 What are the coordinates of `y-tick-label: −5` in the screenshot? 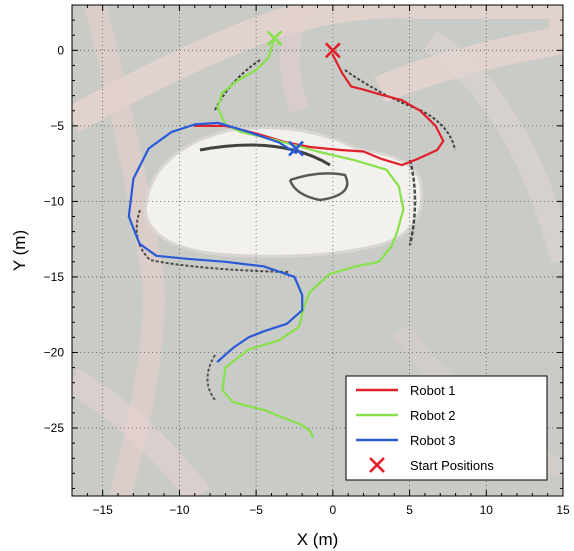 It's located at (57, 126).